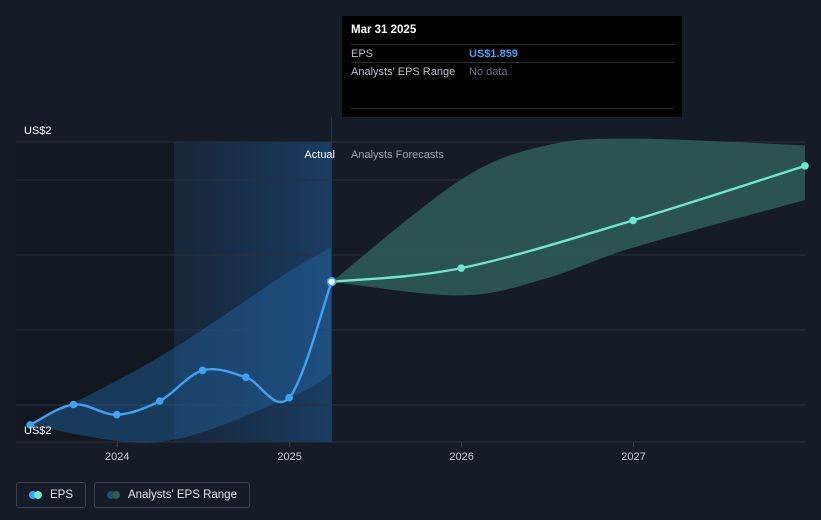 The image size is (821, 520). Describe the element at coordinates (461, 457) in the screenshot. I see `x-tick-label: 2026` at that location.